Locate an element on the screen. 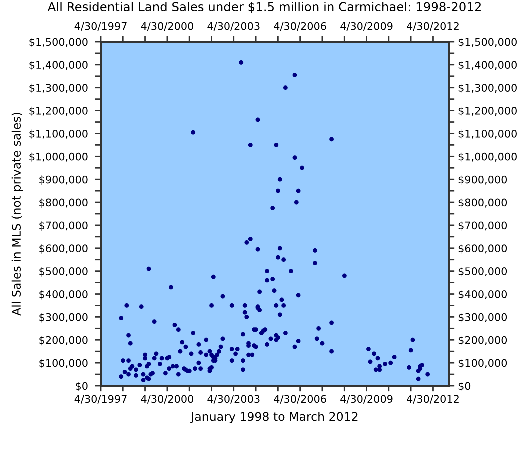  y-tick-label: $100,000 is located at coordinates (64, 364).